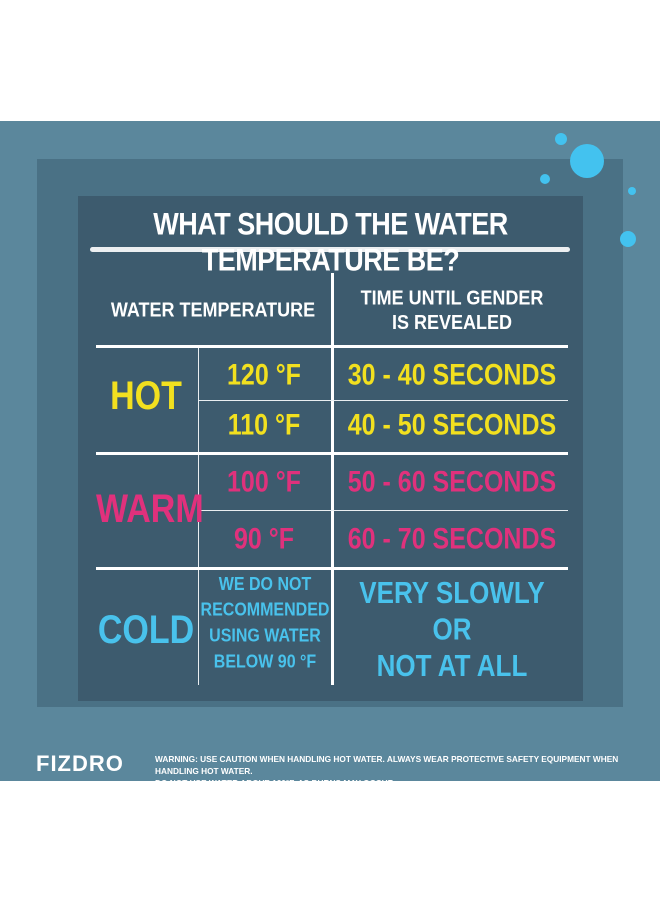 This screenshot has height=904, width=660. I want to click on column-divider, so click(332, 479).